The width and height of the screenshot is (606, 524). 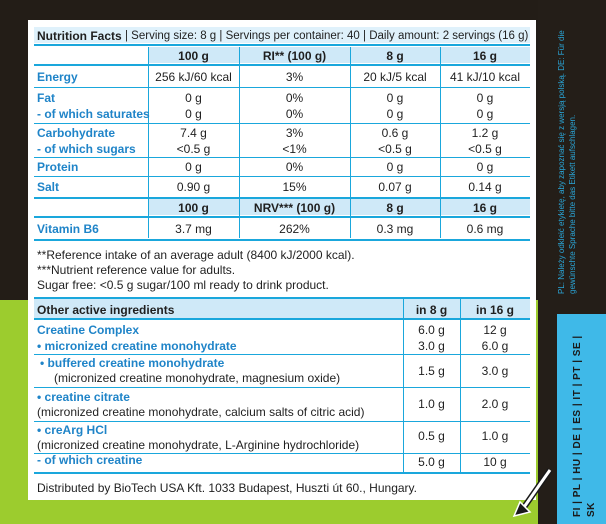 I want to click on row-label-saturates: - of which saturates, so click(x=93, y=114).